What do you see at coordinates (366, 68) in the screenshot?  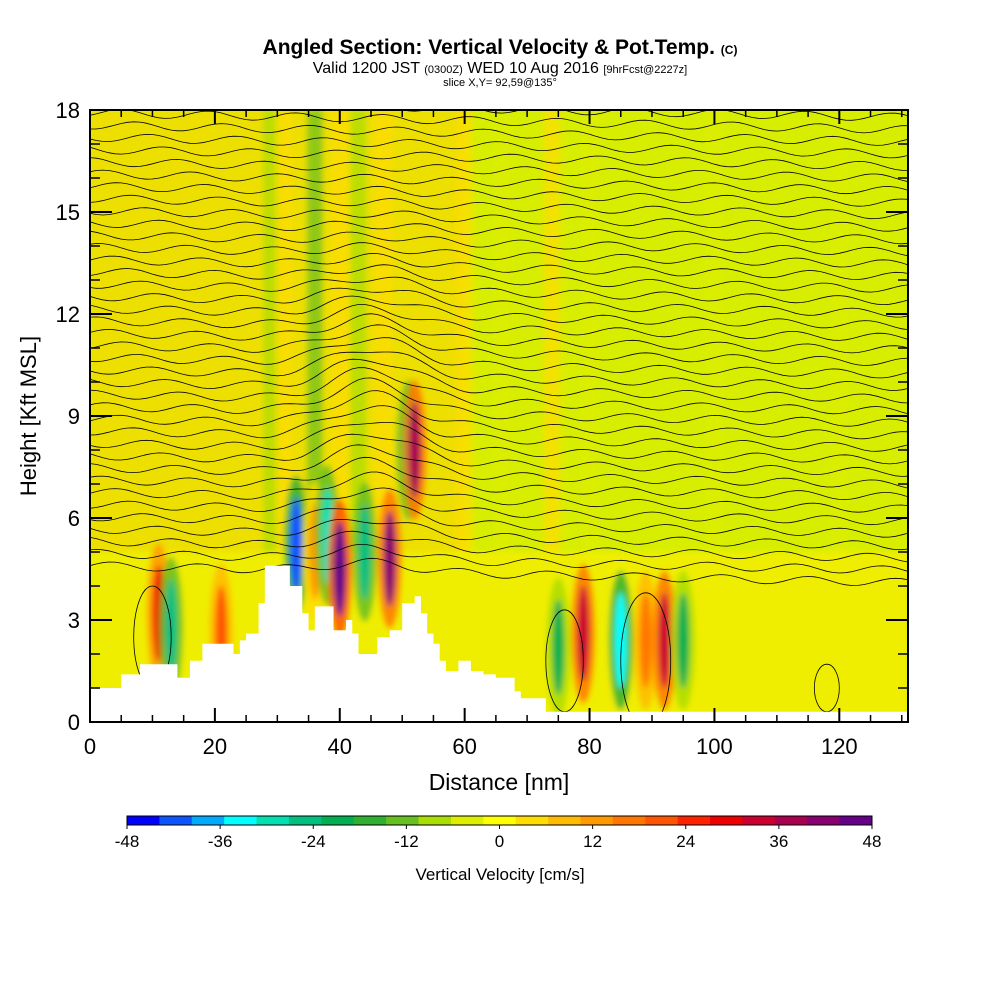 I see `valid-time: Valid 1200 JST` at bounding box center [366, 68].